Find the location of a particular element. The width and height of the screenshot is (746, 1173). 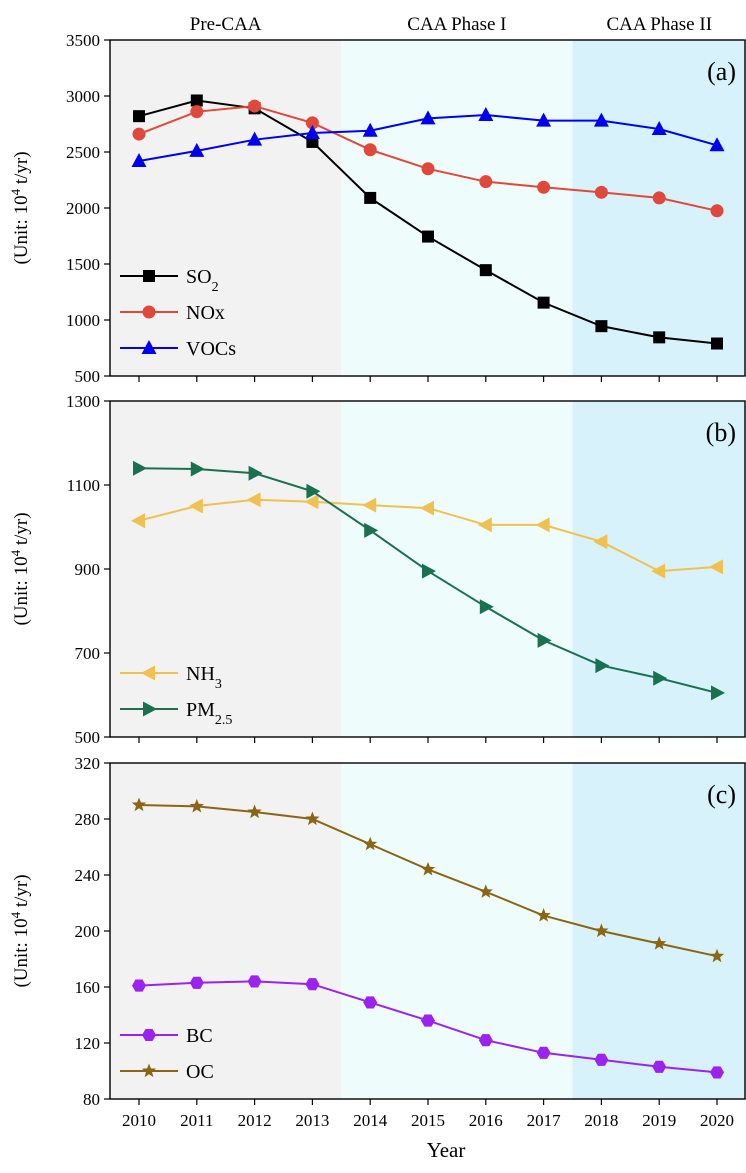

y-tick-label: 3500 is located at coordinates (83, 40).